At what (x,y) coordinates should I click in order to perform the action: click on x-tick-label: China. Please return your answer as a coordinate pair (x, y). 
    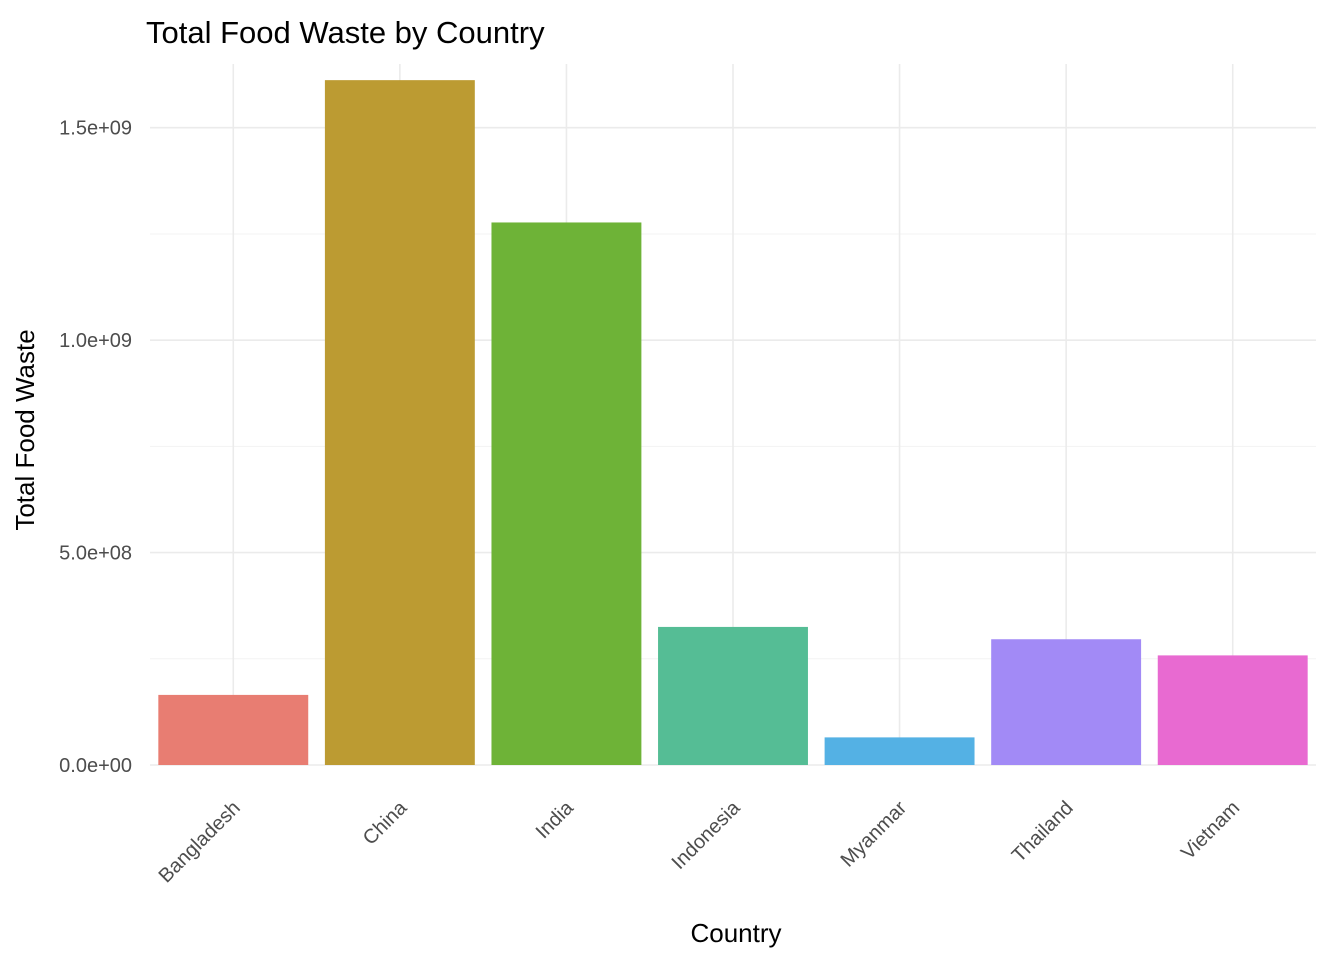
    Looking at the image, I should click on (385, 822).